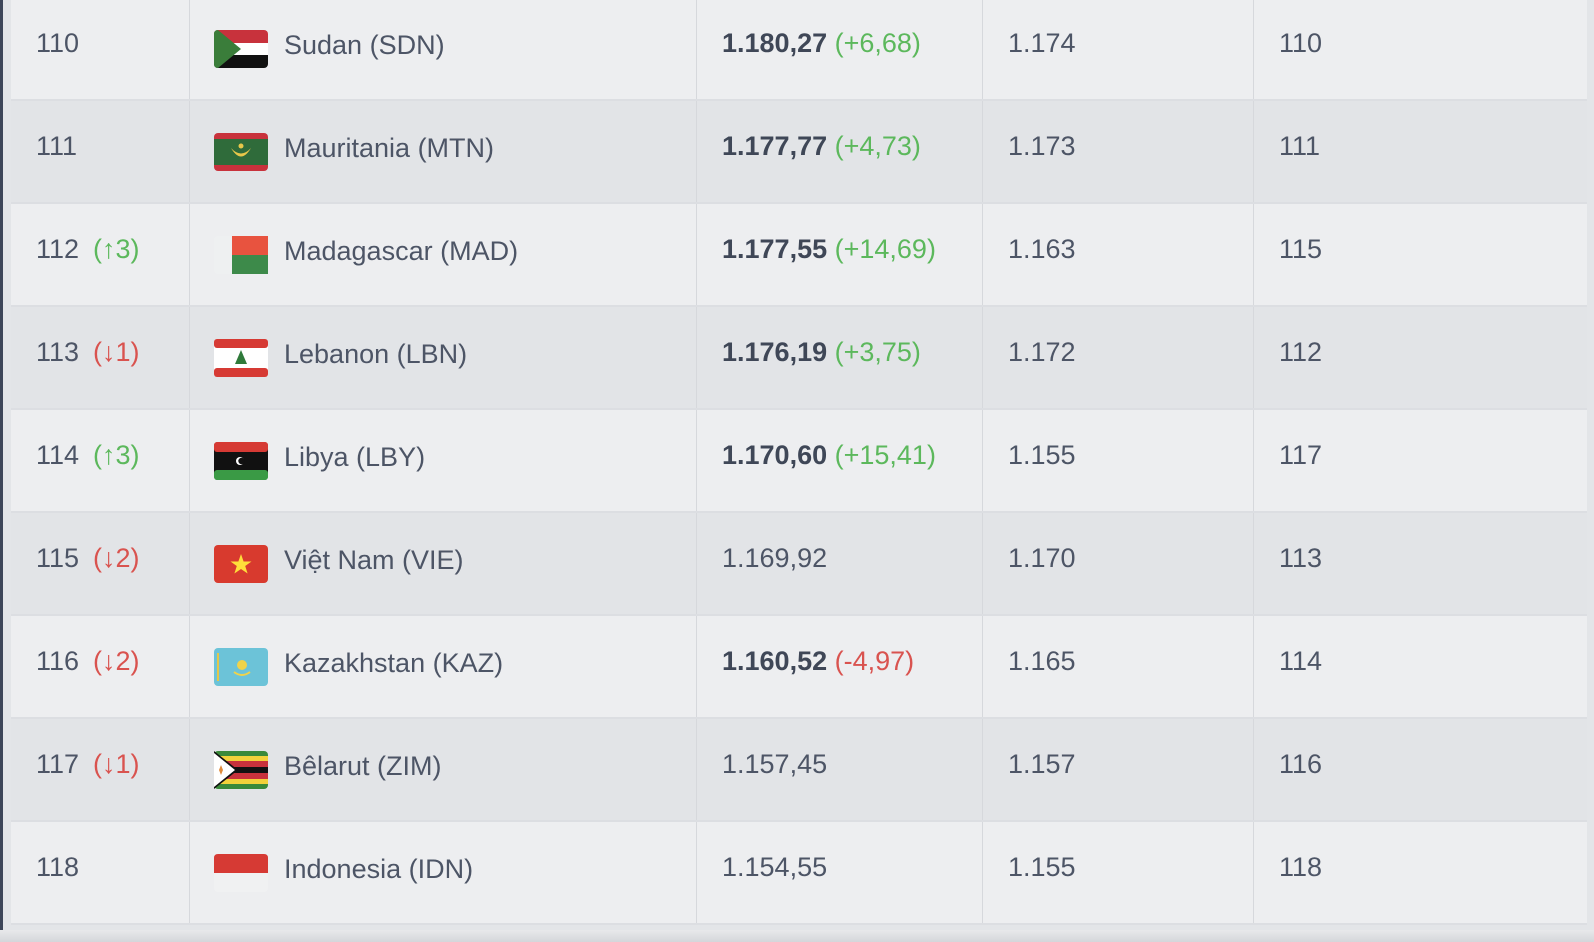  Describe the element at coordinates (775, 661) in the screenshot. I see `points: 1.160,52` at that location.